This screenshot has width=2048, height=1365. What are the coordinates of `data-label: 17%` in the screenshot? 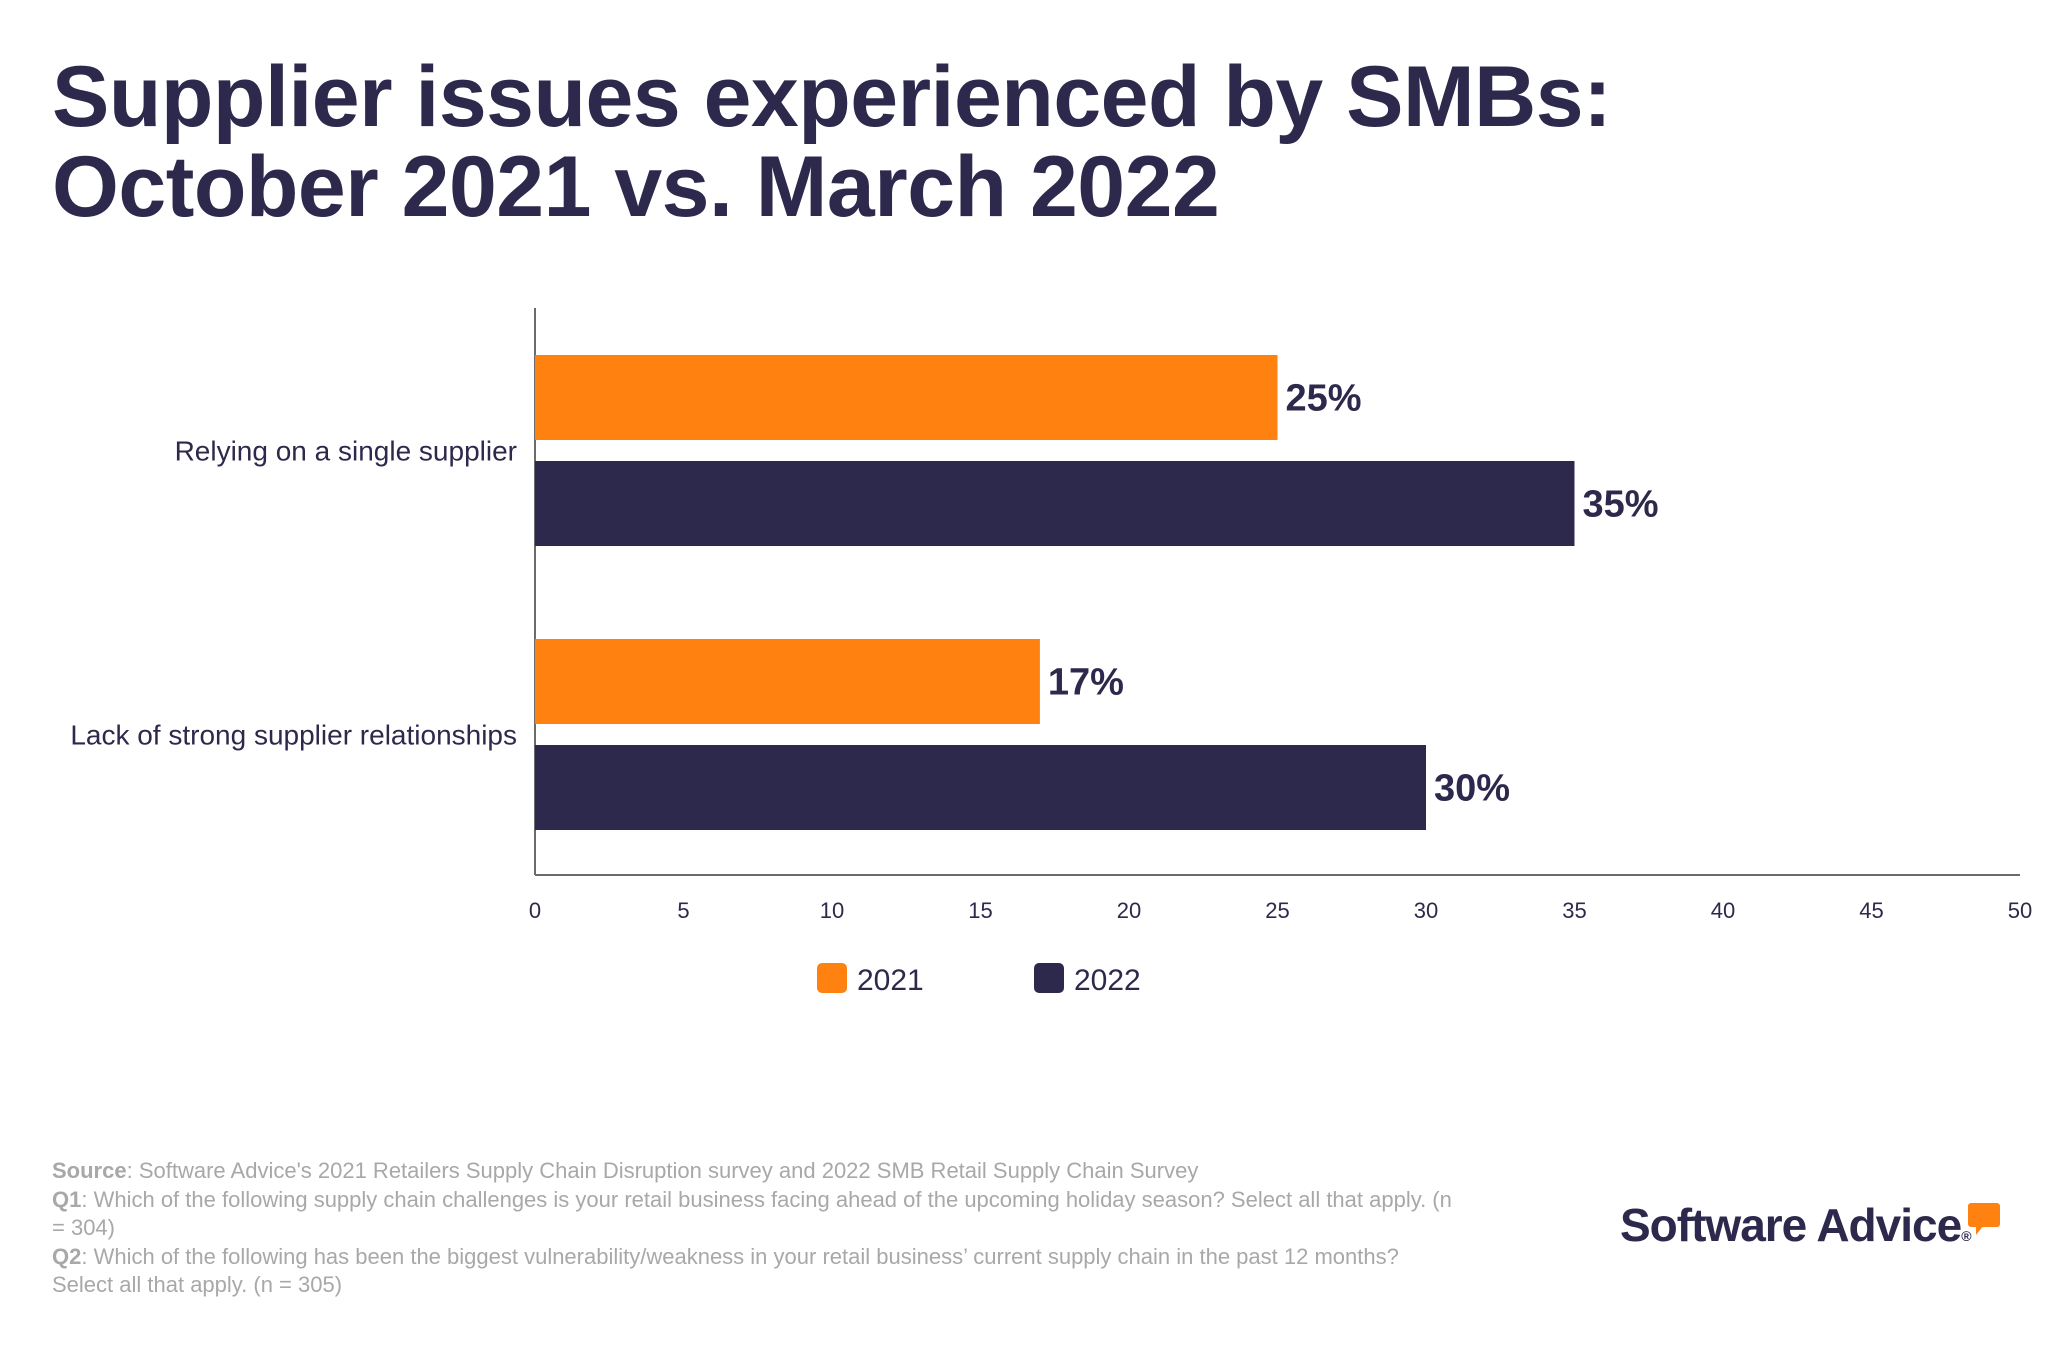 It's located at (1086, 683).